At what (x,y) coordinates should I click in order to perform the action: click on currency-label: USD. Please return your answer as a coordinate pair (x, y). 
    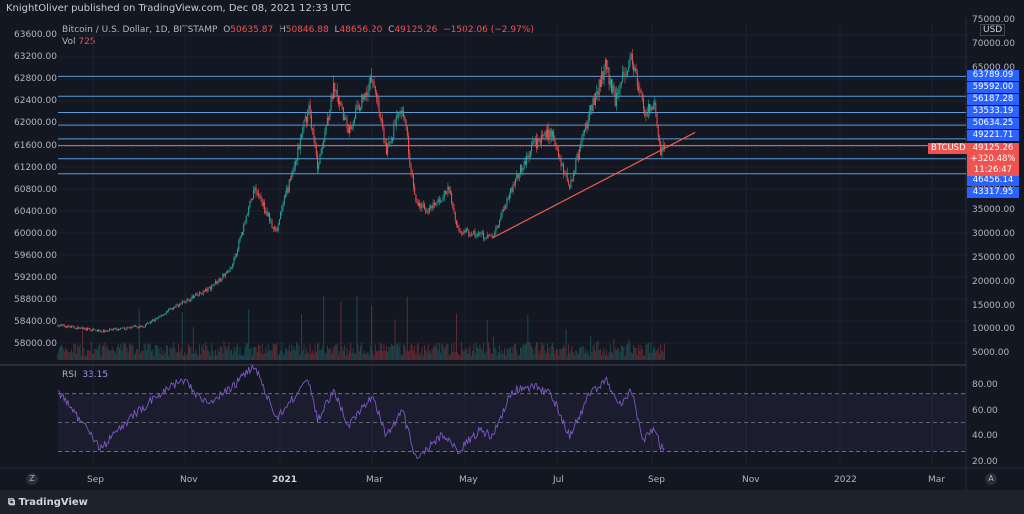
    Looking at the image, I should click on (993, 30).